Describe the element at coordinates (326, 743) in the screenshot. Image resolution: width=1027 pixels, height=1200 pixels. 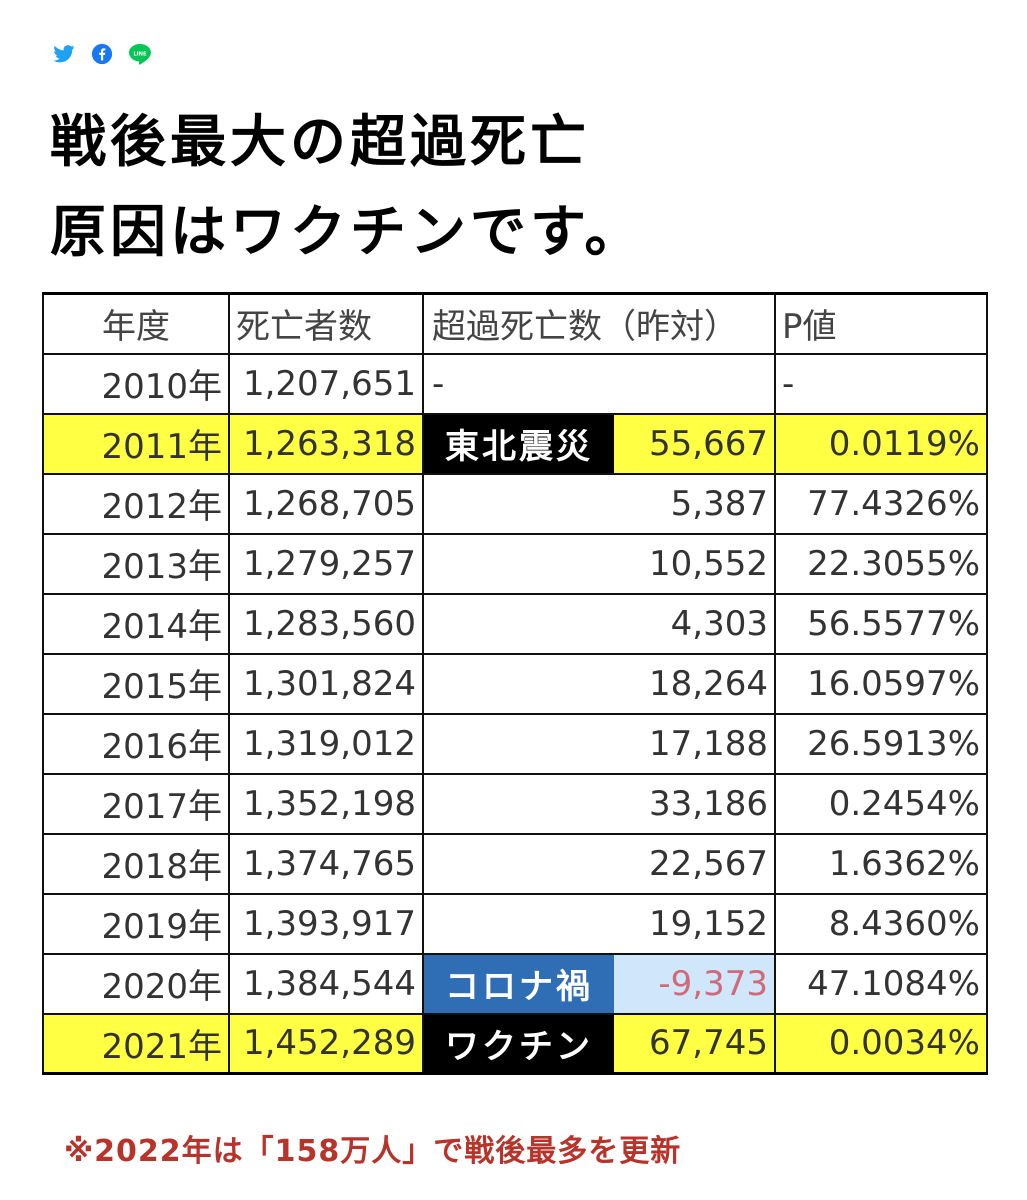
I see `cell-deaths: 1,319,012` at that location.